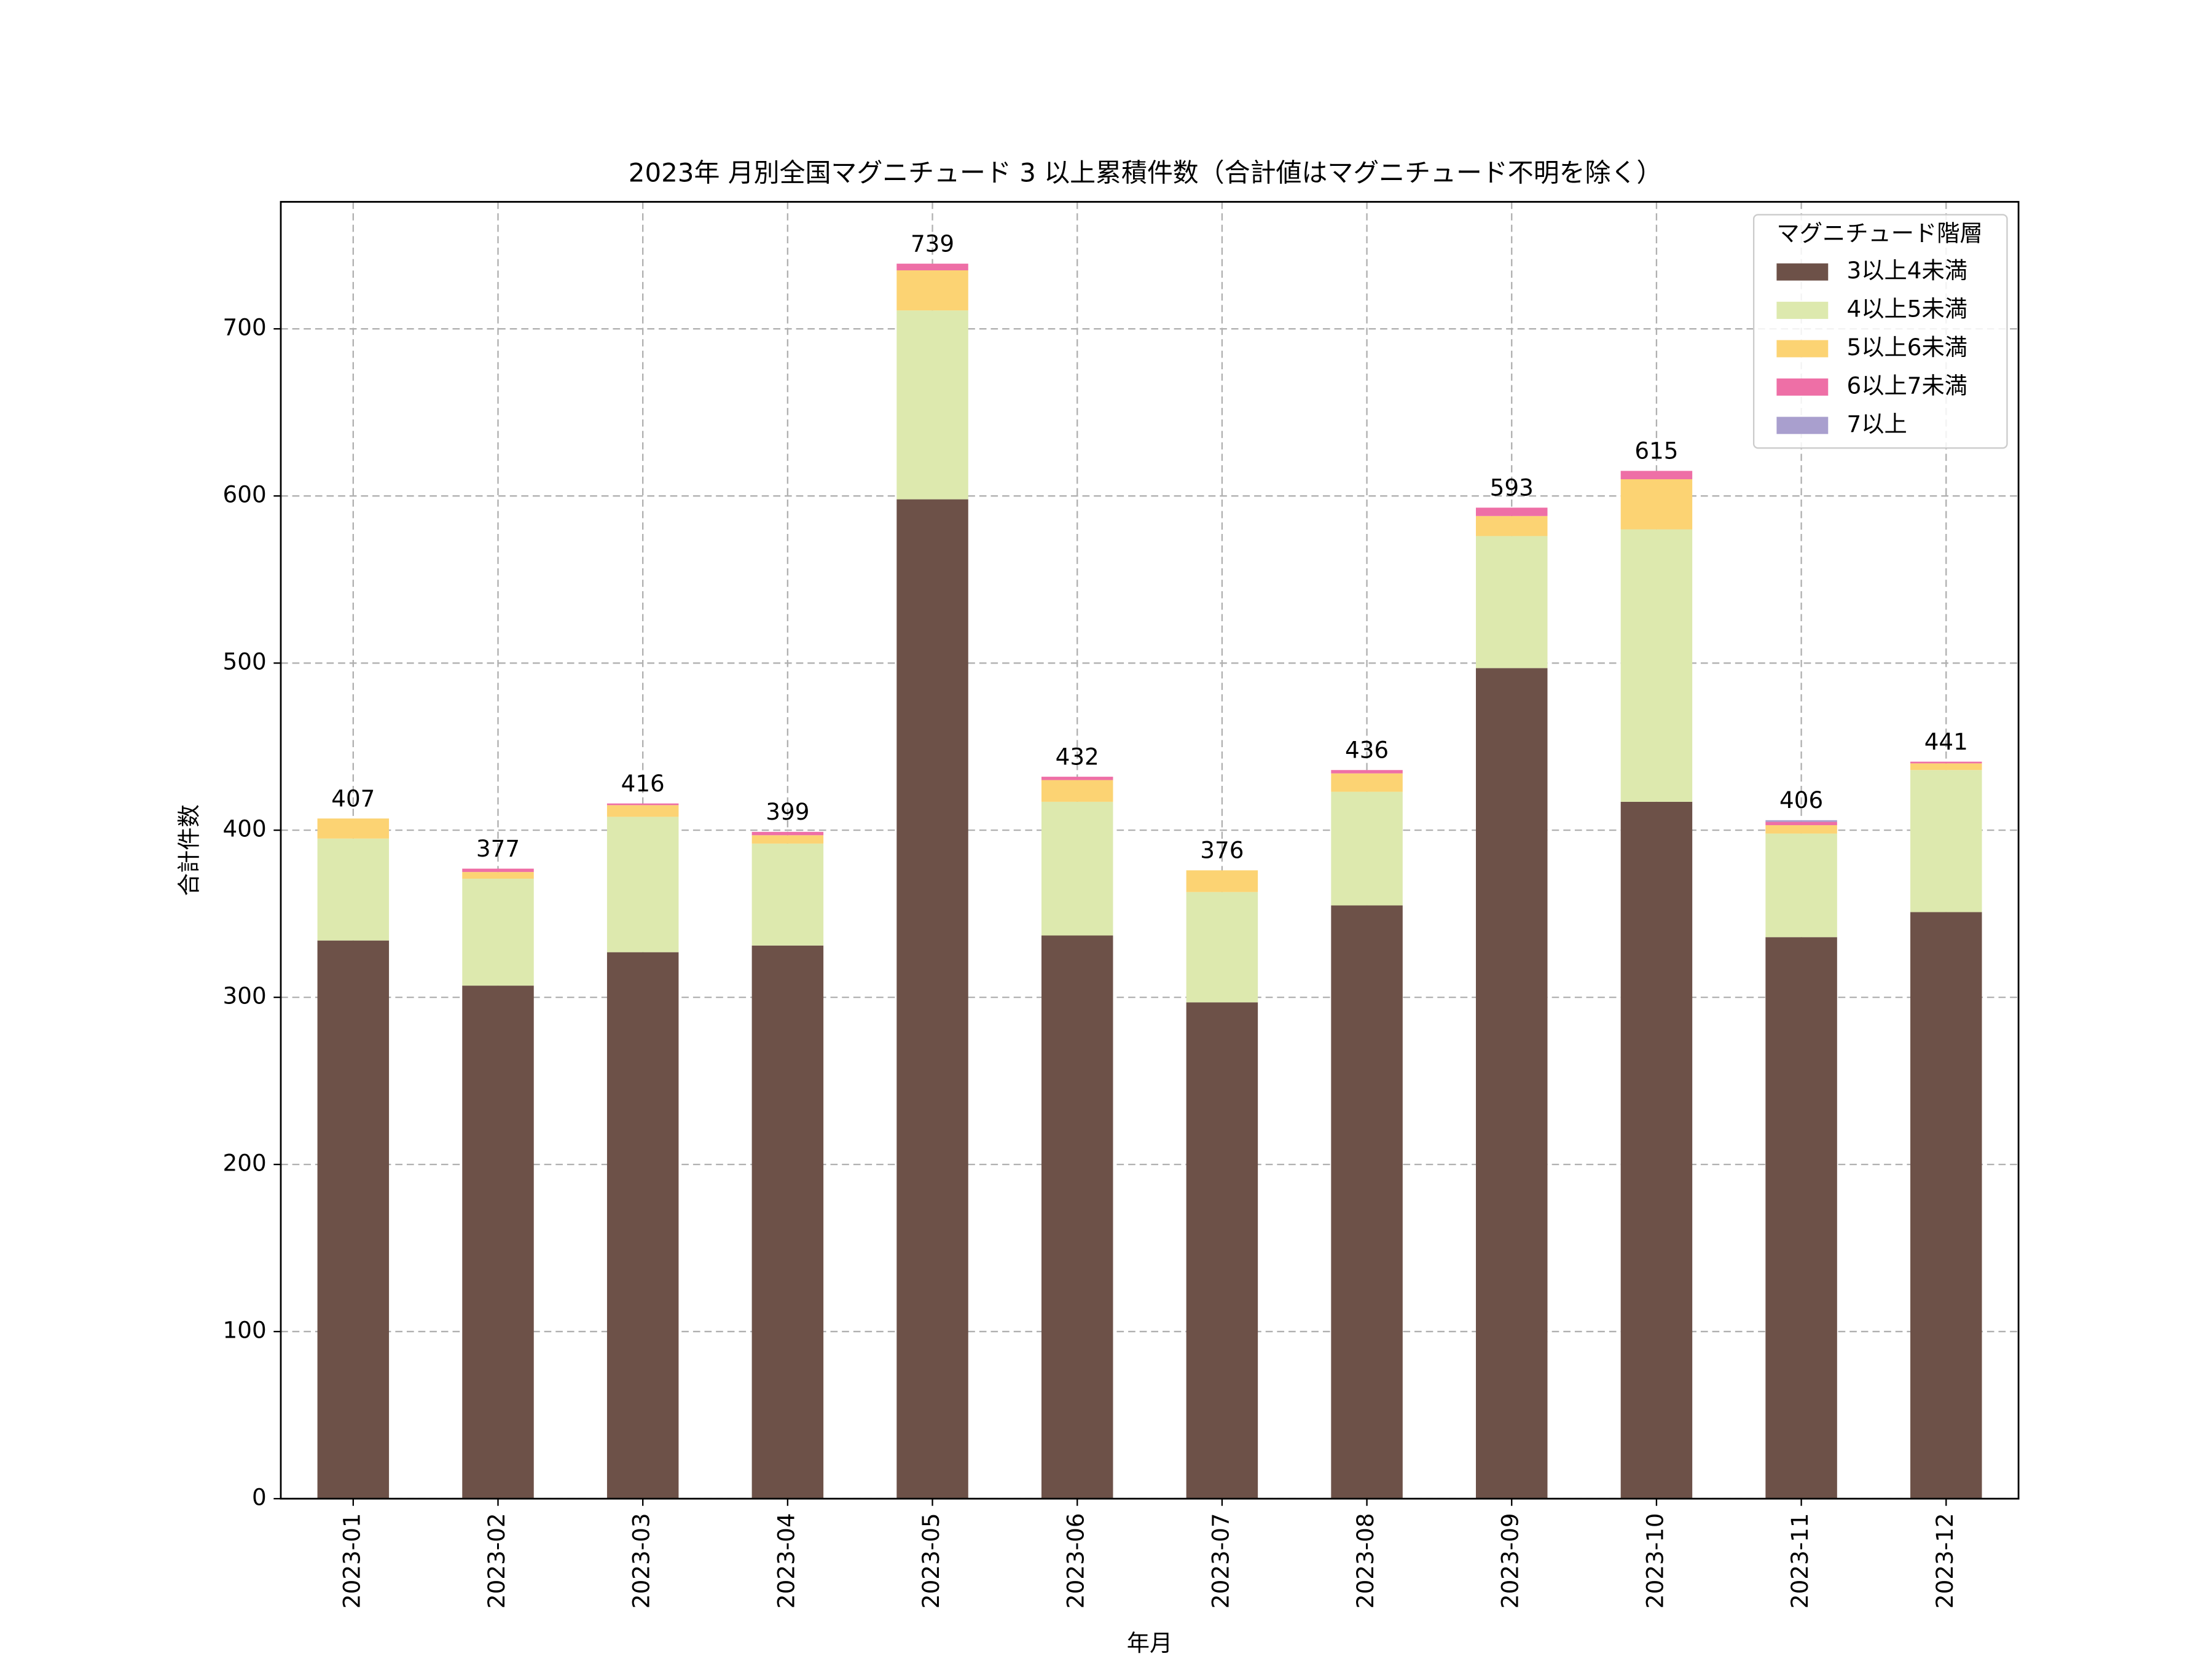 This screenshot has height=1659, width=2212. What do you see at coordinates (1946, 741) in the screenshot?
I see `total-label: 441` at bounding box center [1946, 741].